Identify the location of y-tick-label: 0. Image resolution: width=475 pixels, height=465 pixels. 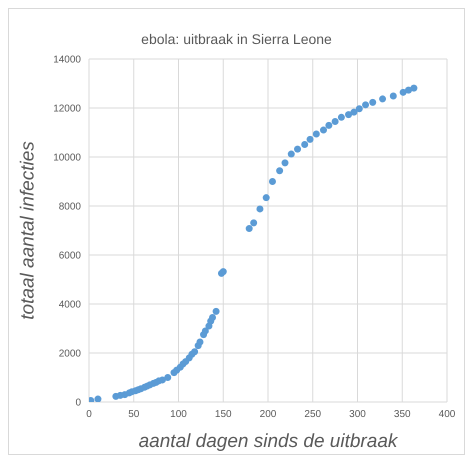
(78, 403).